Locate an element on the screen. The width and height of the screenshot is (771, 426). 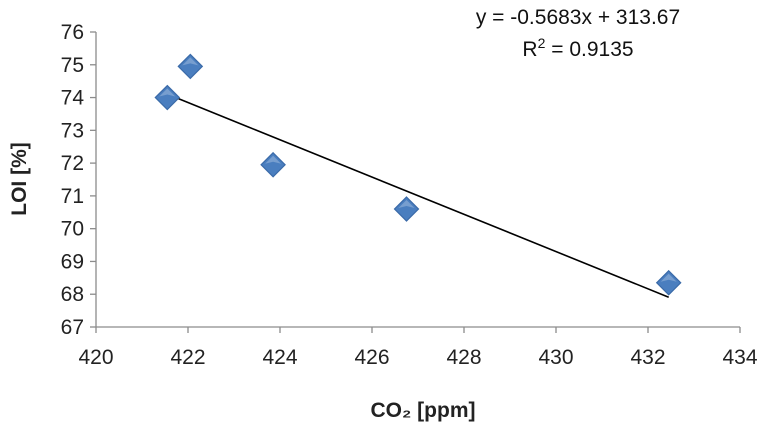
r-squared-value: = 0.9135 is located at coordinates (589, 49).